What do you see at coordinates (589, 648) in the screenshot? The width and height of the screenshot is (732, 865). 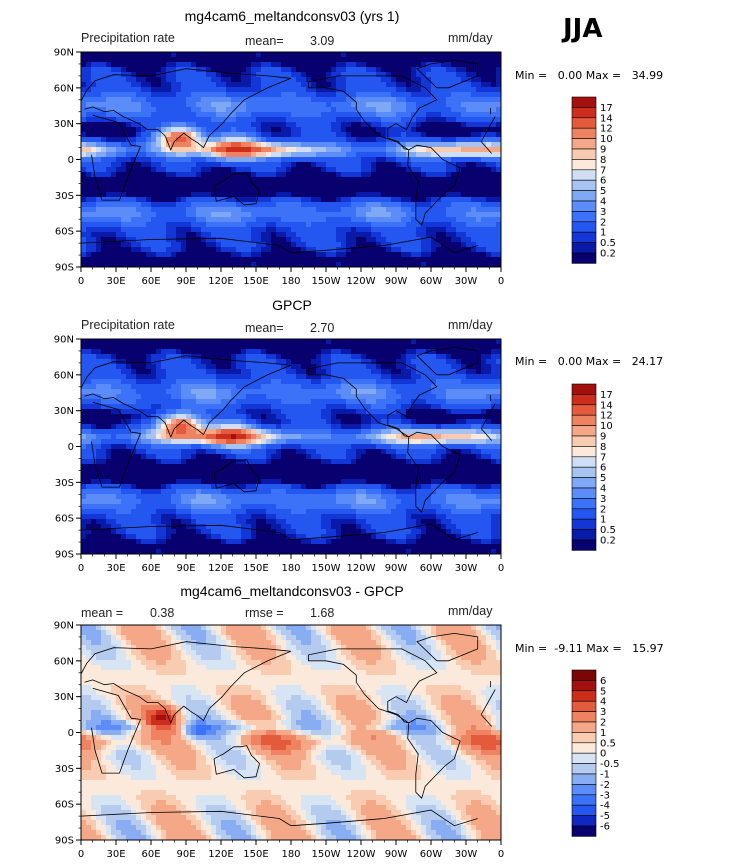 I see `min-max-readout: Min = -9.11 Max = 15.97` at bounding box center [589, 648].